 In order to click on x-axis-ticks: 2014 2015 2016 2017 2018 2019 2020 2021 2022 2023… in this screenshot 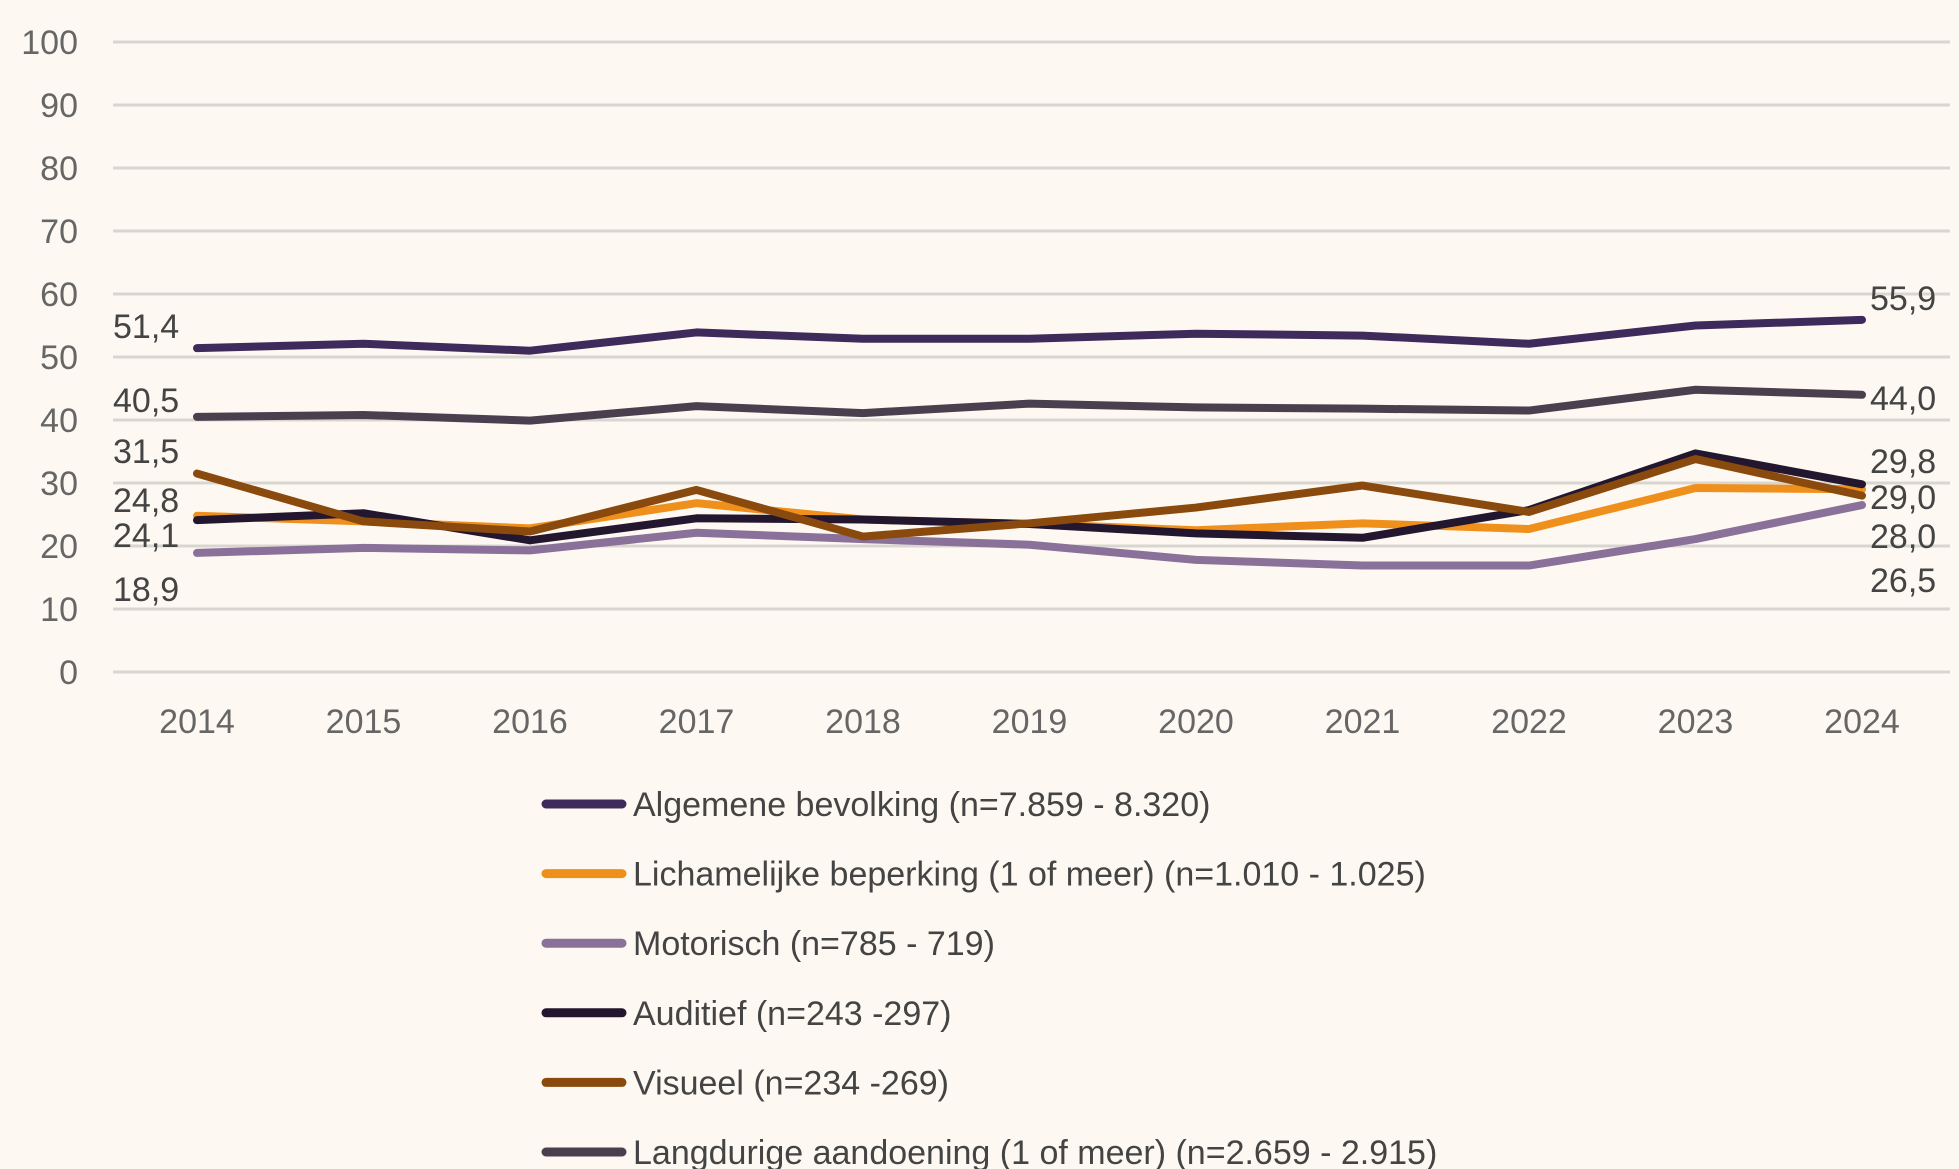, I will do `click(1029, 722)`.